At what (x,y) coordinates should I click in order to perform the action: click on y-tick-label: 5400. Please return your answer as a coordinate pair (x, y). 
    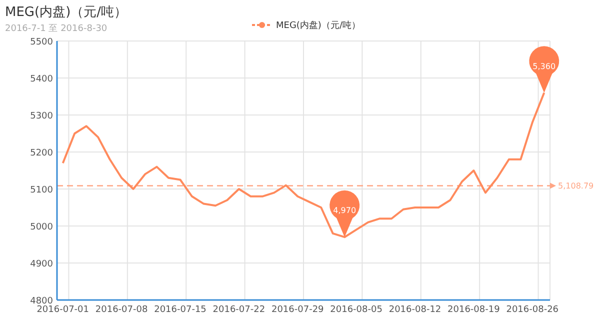
    Looking at the image, I should click on (42, 79).